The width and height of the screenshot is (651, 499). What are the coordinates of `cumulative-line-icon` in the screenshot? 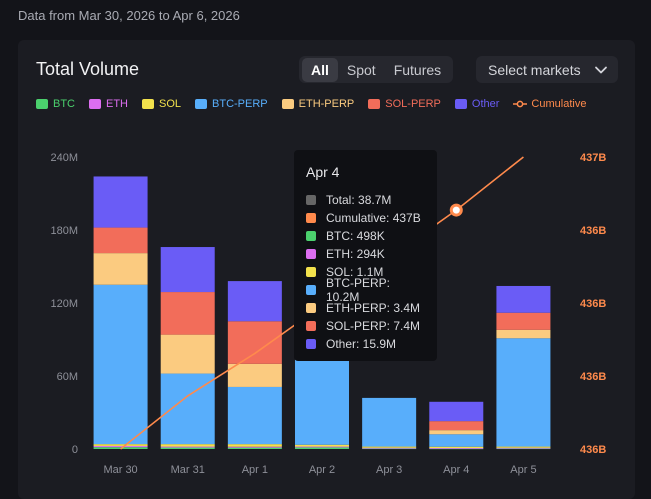 It's located at (520, 104).